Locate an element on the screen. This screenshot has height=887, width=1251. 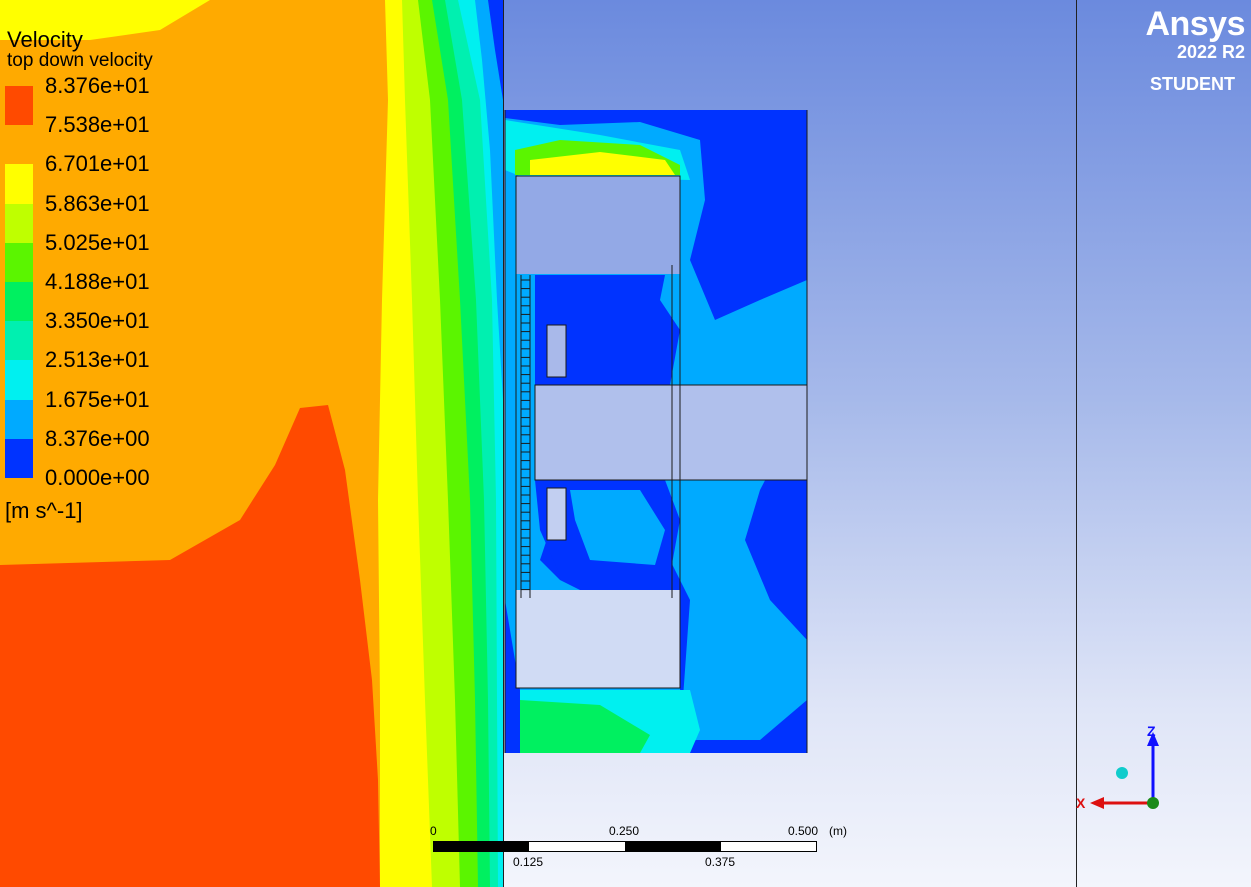
y-axis-ghost-icon is located at coordinates (1122, 773).